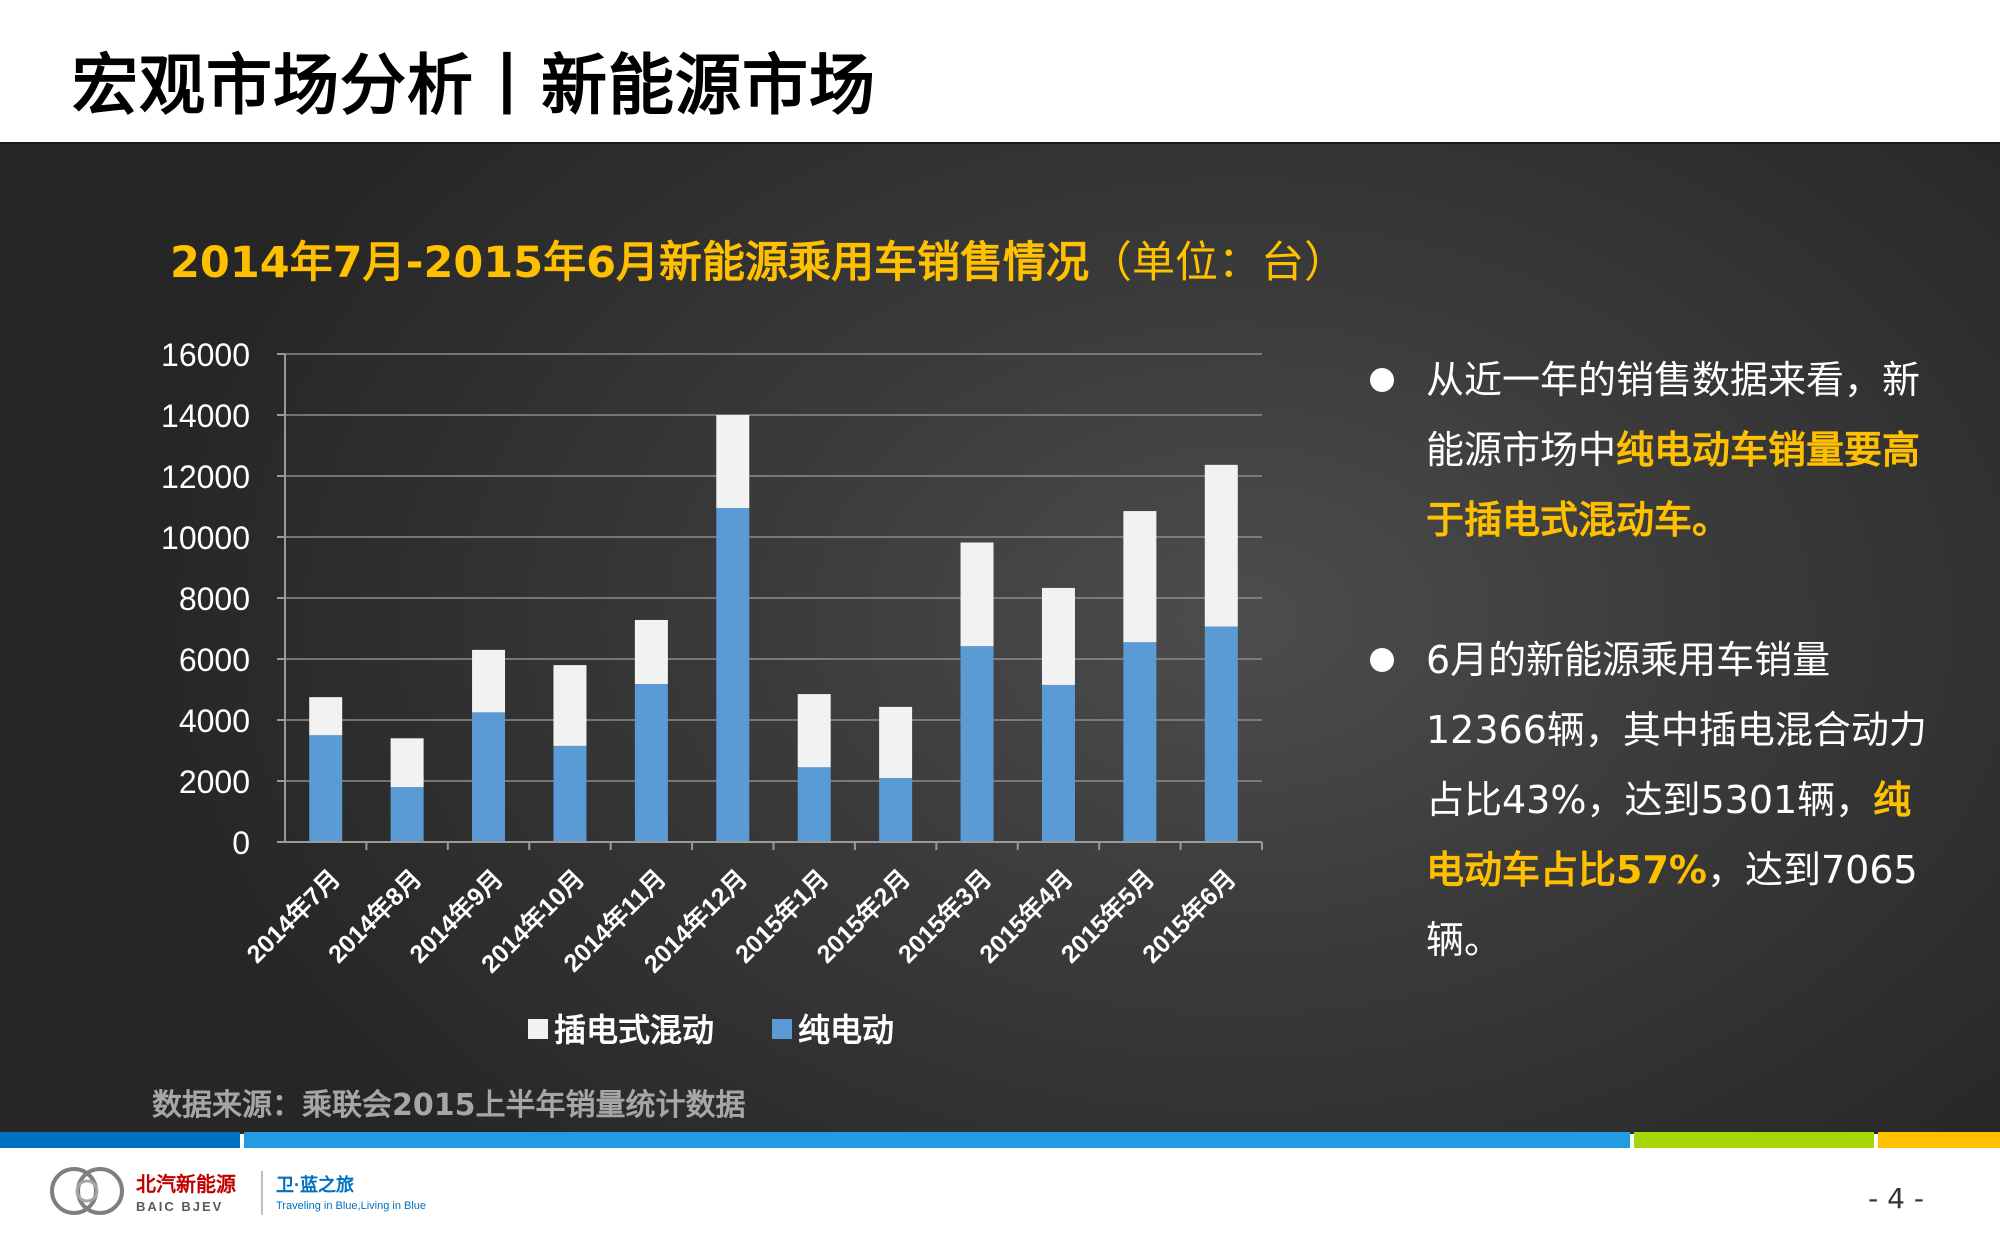  I want to click on chart-legend: 插电式混动 纯电动, so click(711, 1030).